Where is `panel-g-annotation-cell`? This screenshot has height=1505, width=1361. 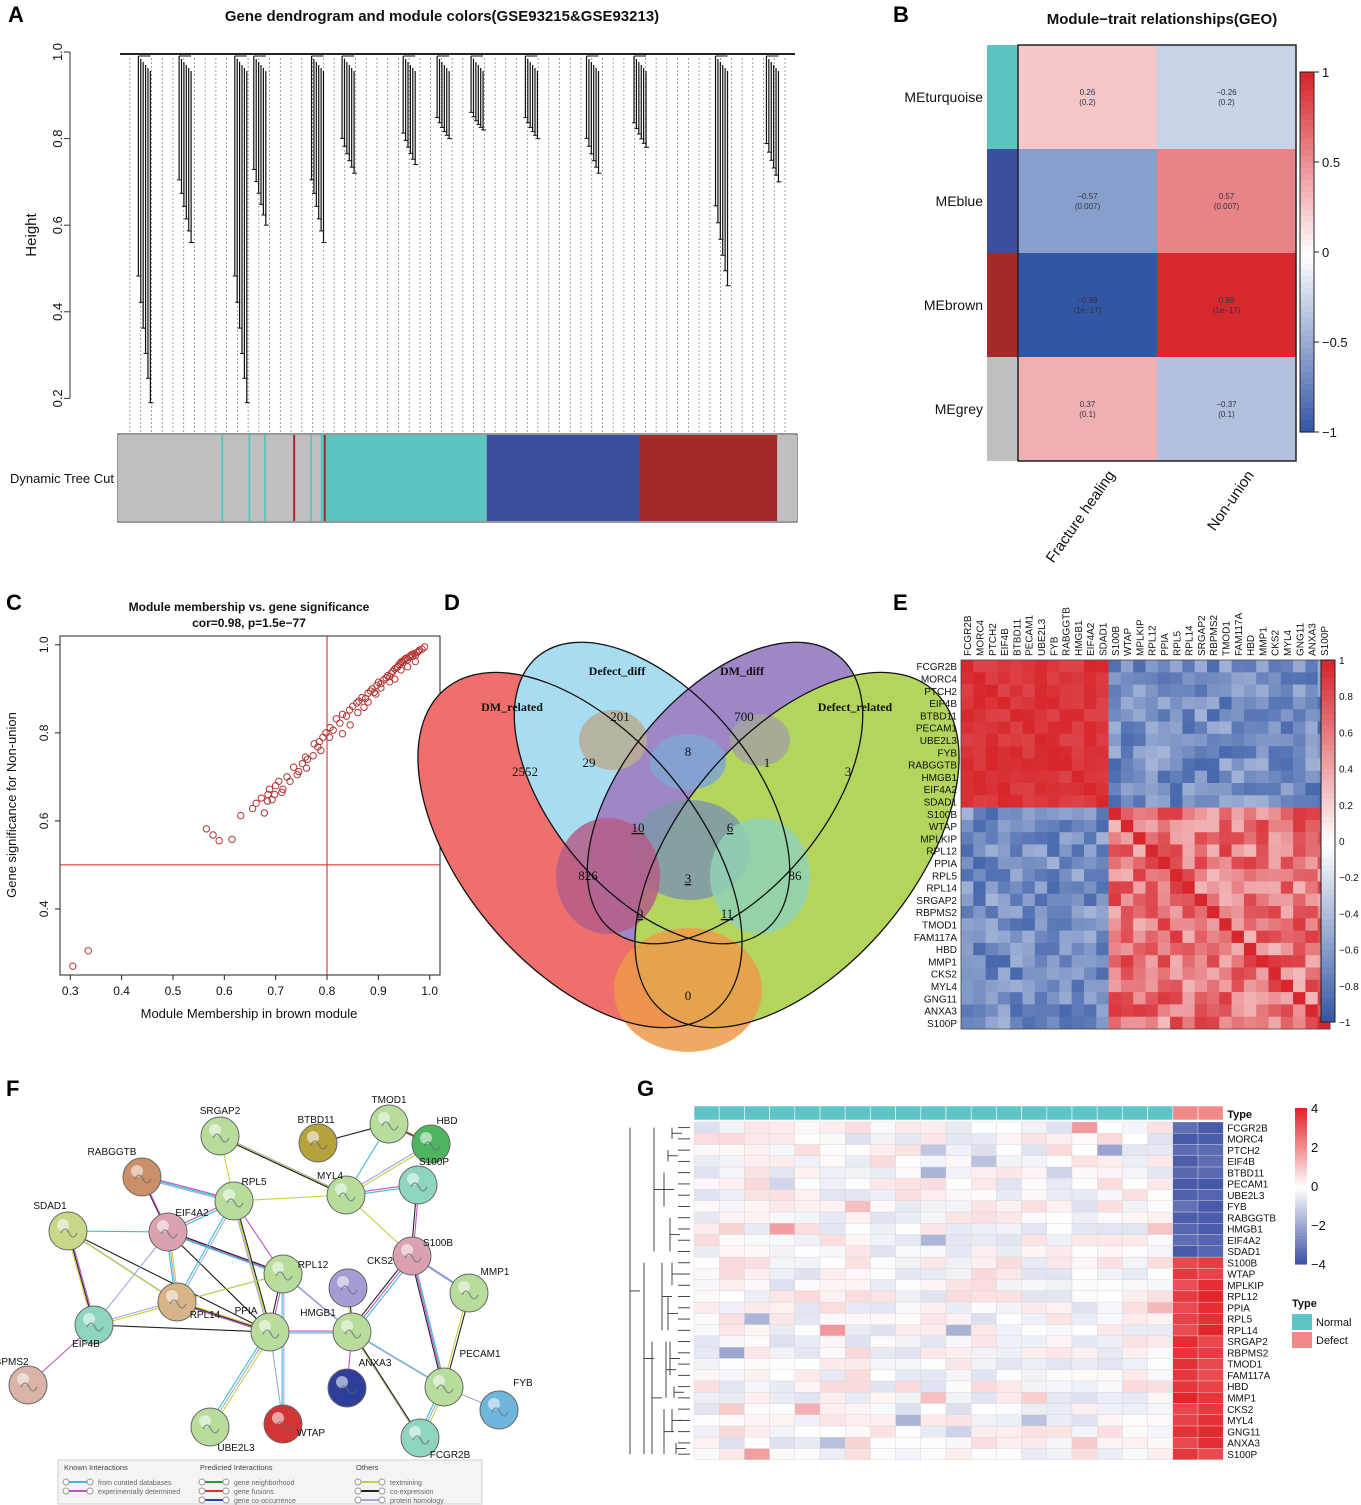 panel-g-annotation-cell is located at coordinates (883, 1113).